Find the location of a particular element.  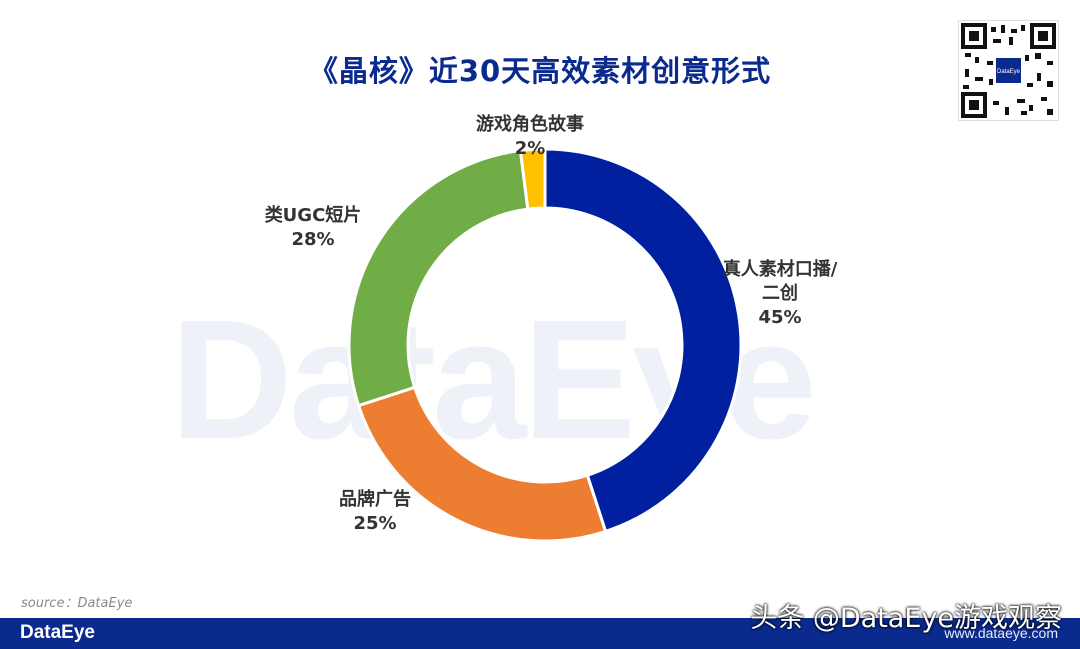

qr-code: DataEye is located at coordinates (1008, 70).